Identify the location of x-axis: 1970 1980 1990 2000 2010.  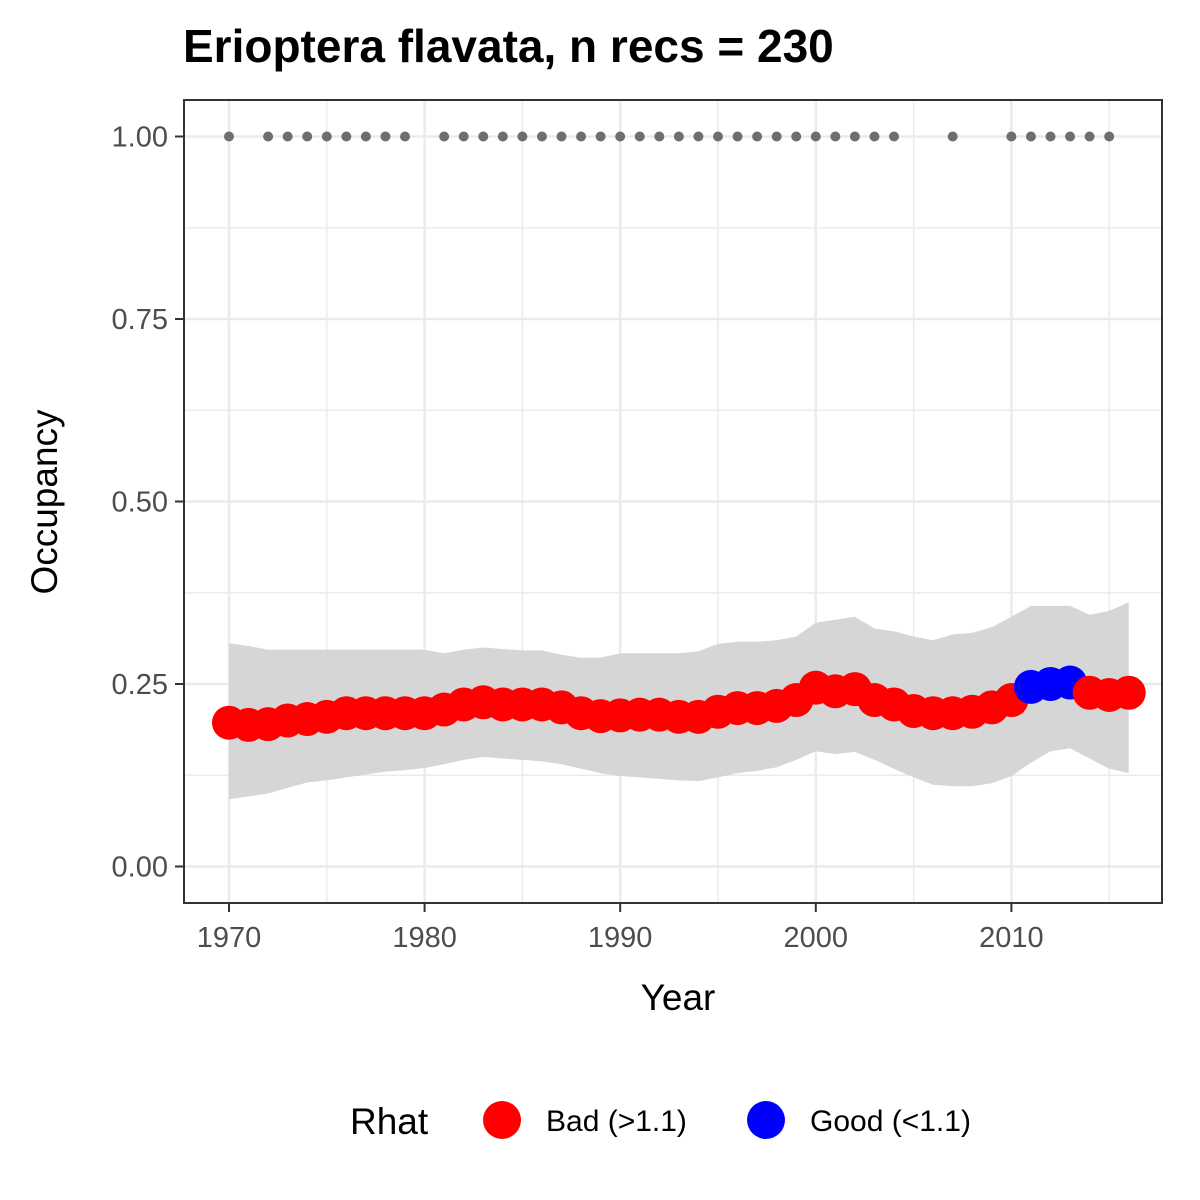
(620, 928).